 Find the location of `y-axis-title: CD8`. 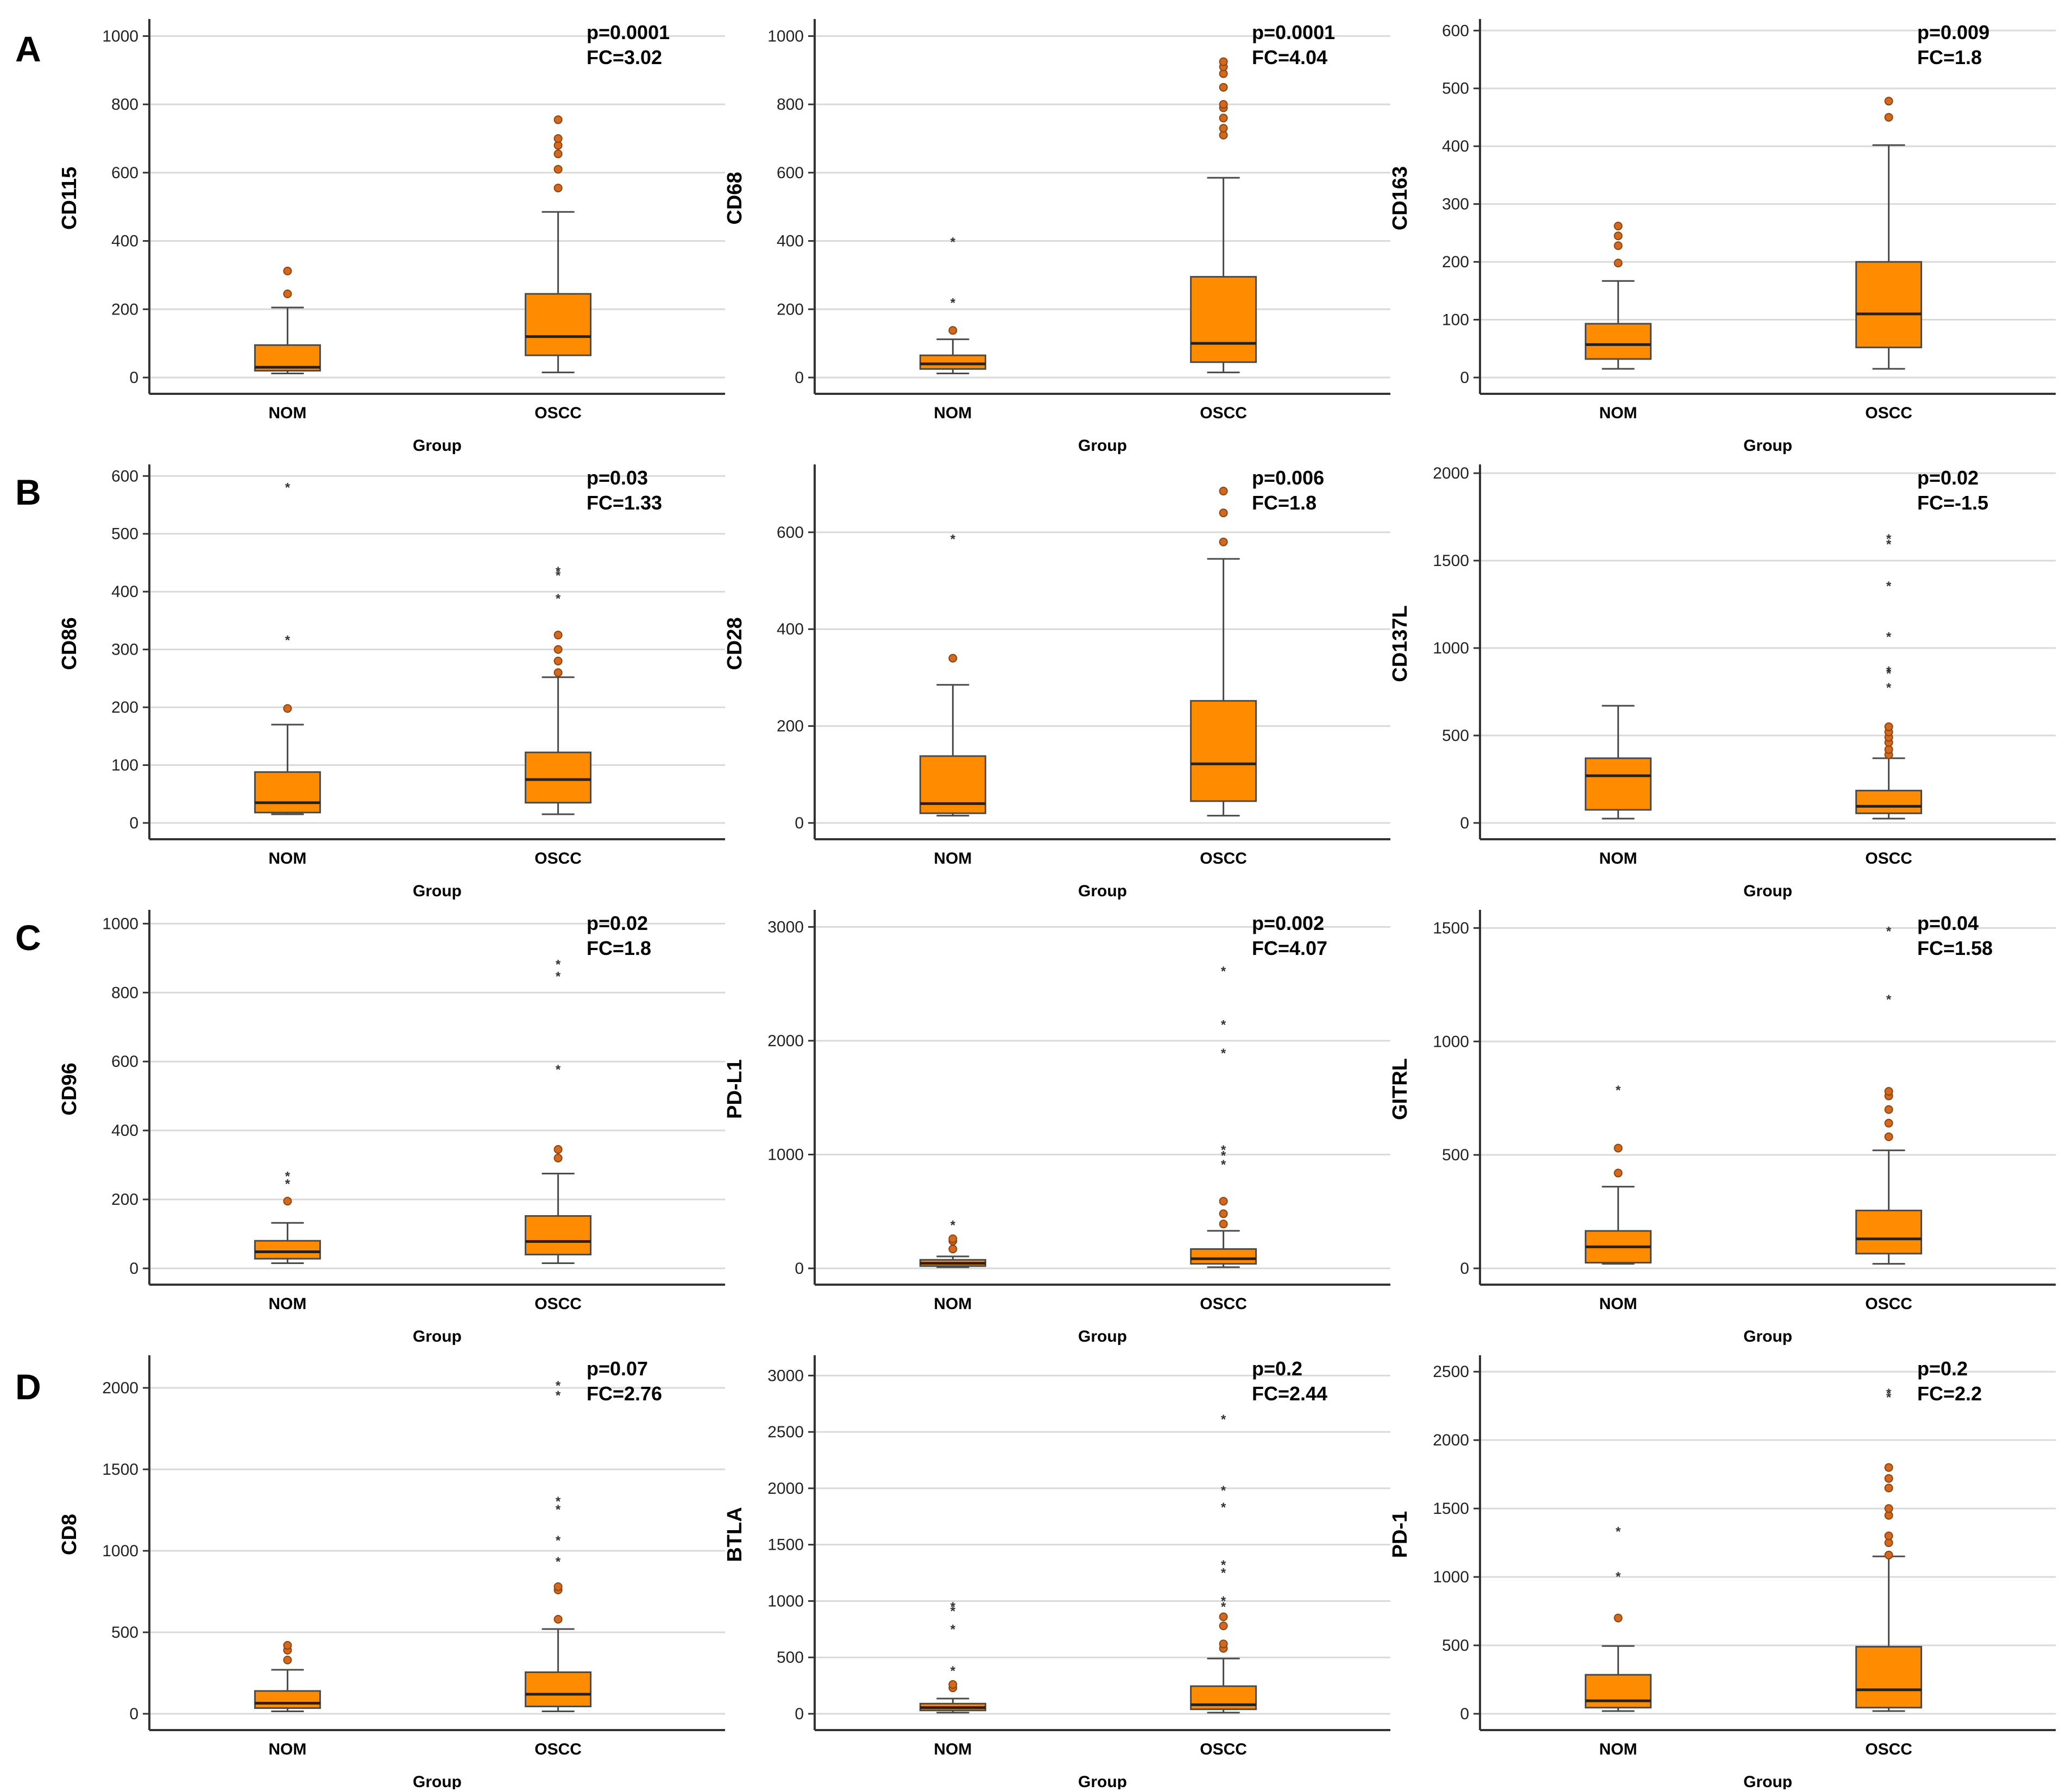

y-axis-title: CD8 is located at coordinates (69, 1534).